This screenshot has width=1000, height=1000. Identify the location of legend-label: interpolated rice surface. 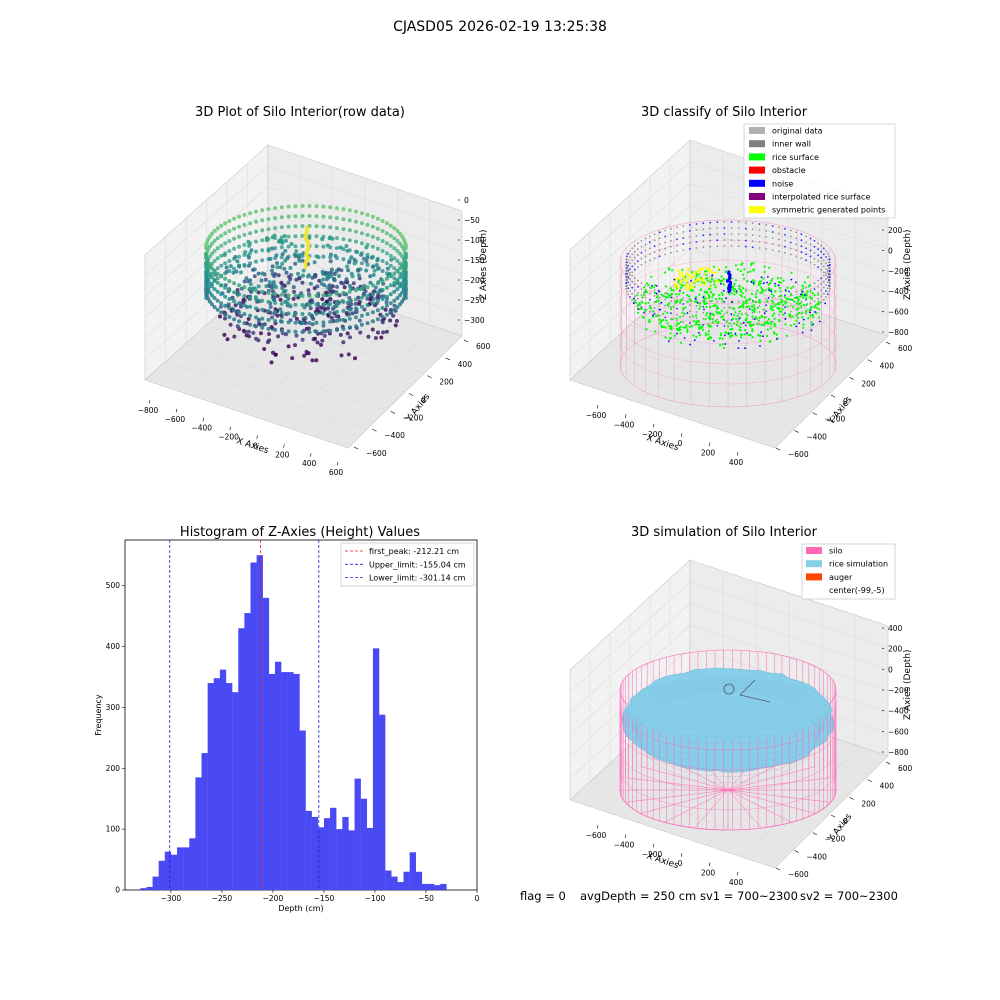
(821, 197).